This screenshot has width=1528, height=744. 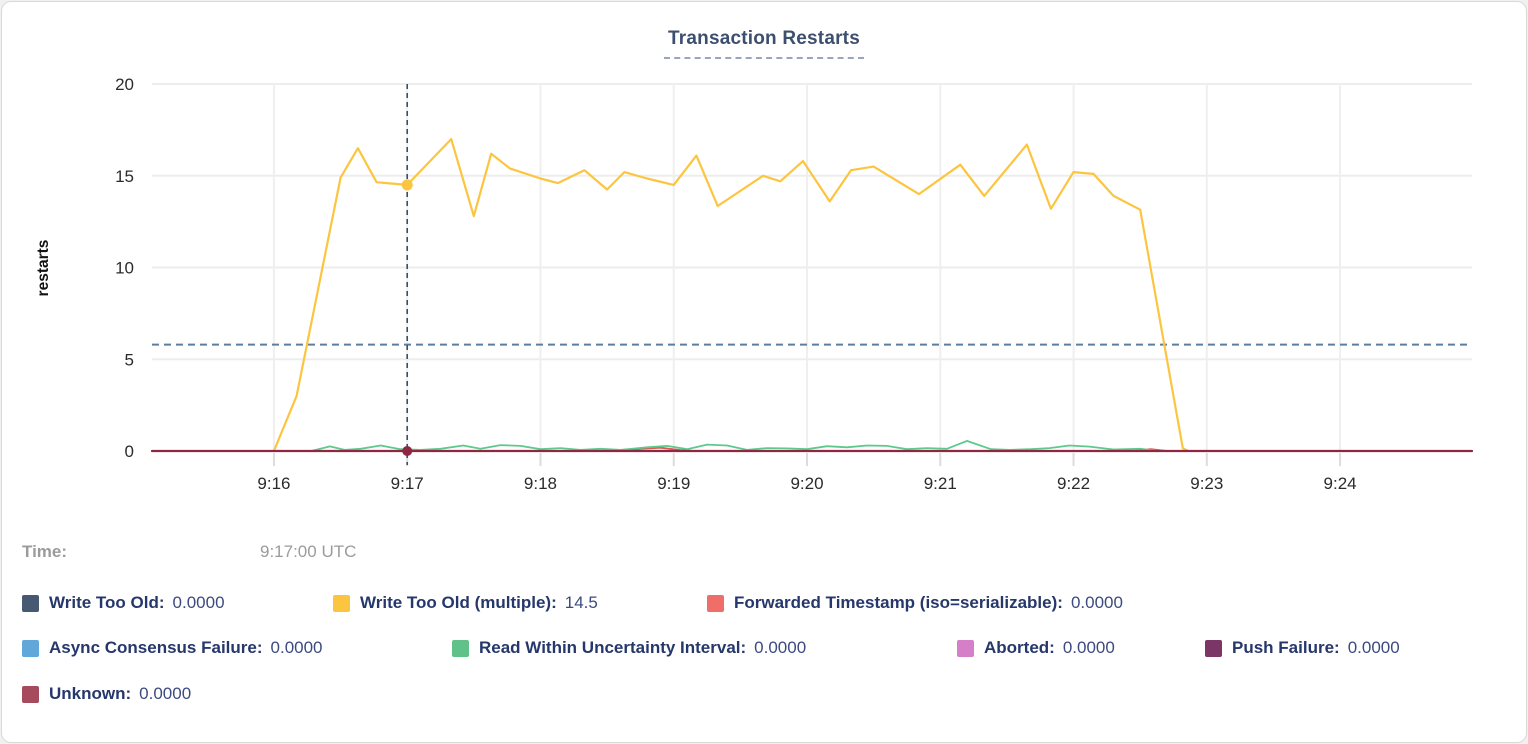 I want to click on svg-text: 9:18, so click(x=540, y=483).